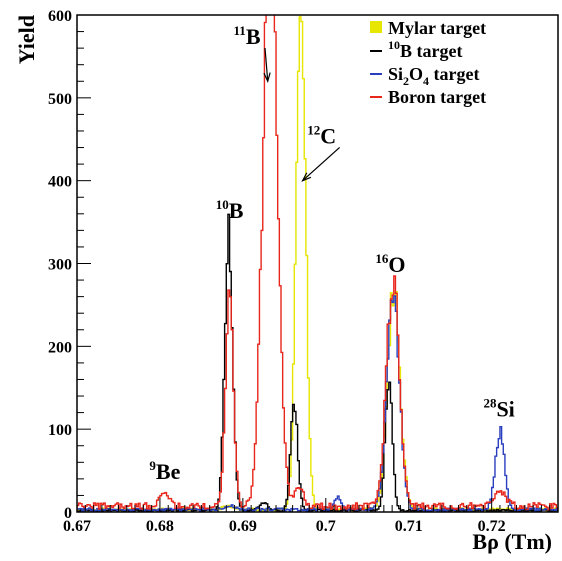 This screenshot has height=561, width=562. I want to click on legend-label: Si2O4 target, so click(434, 76).